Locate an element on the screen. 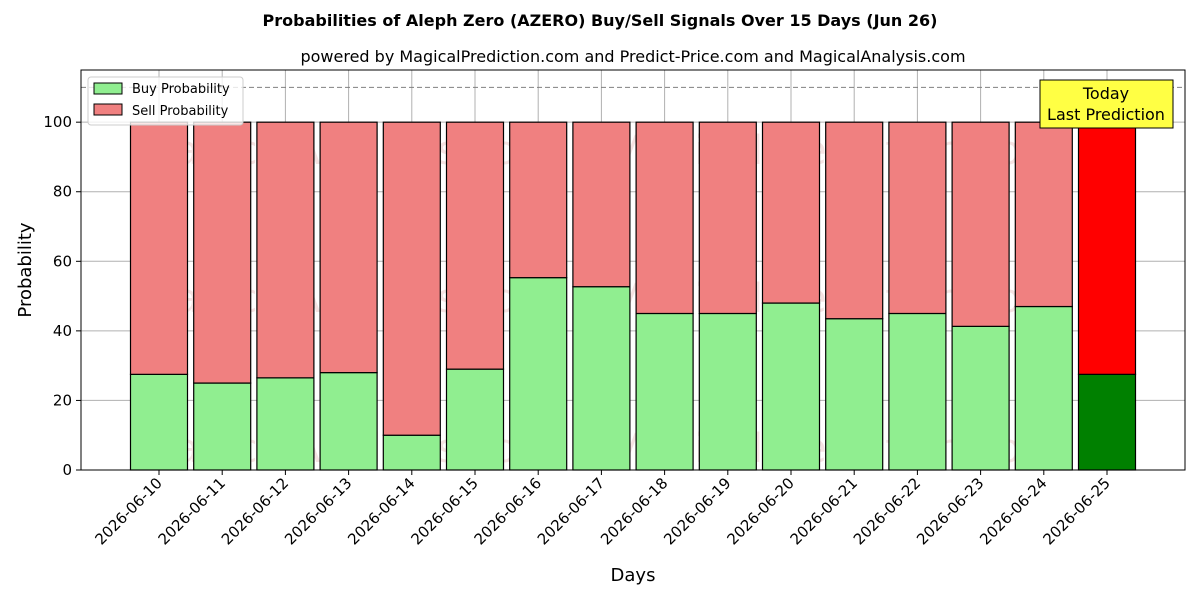 The image size is (1200, 600). legend-swatch-sell is located at coordinates (108, 109).